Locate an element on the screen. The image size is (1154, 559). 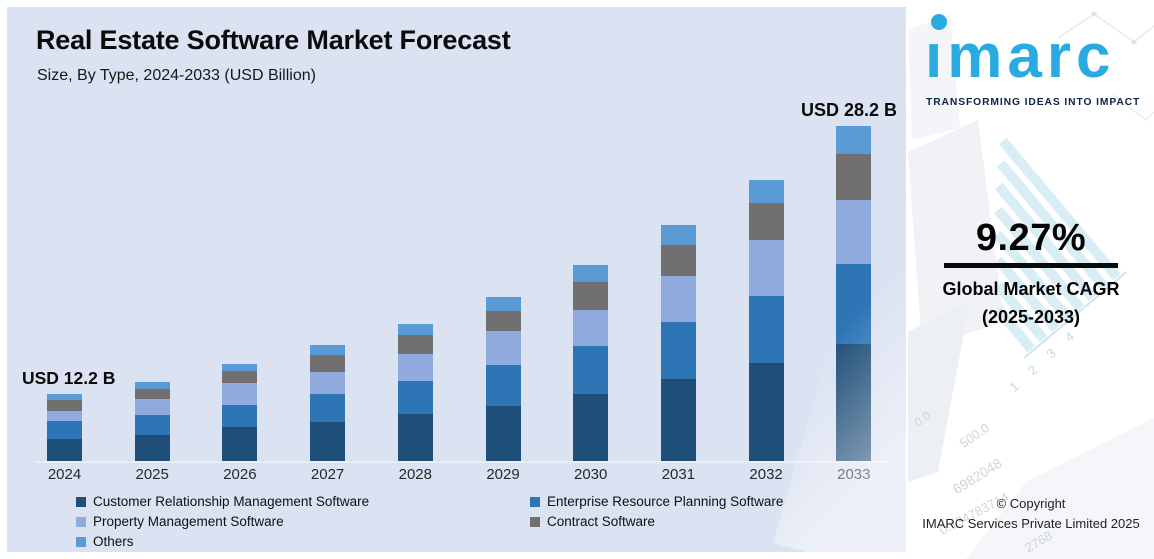
bar-2026 is located at coordinates (240, 412).